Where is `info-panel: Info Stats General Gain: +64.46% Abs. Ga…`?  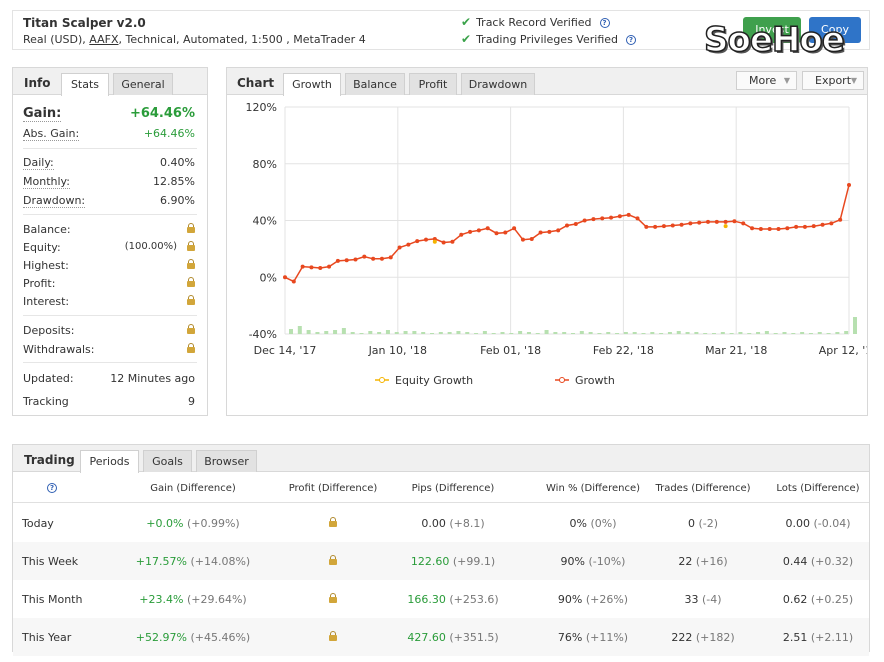
info-panel: Info Stats General Gain: +64.46% Abs. Ga… is located at coordinates (110, 241).